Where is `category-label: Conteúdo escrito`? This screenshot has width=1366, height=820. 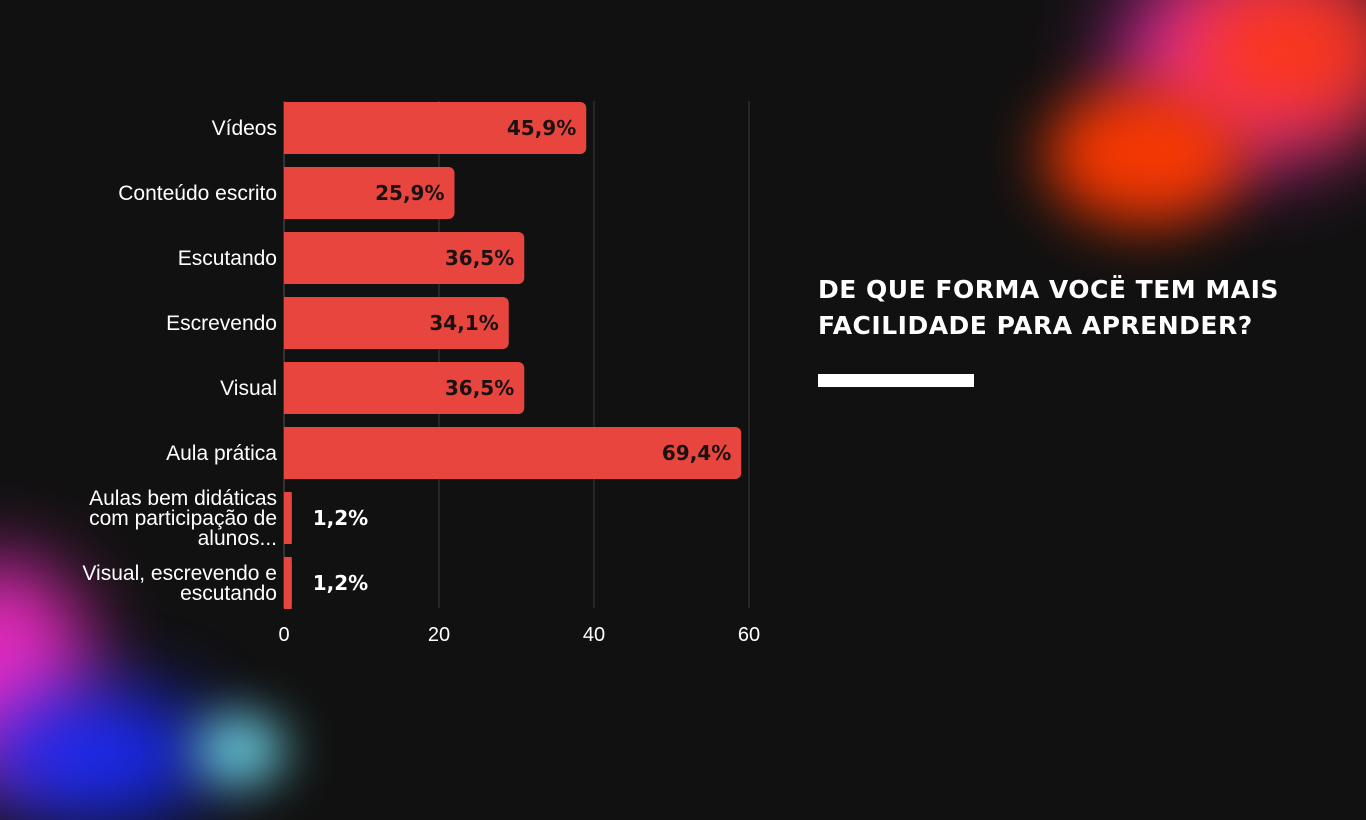
category-label: Conteúdo escrito is located at coordinates (197, 193).